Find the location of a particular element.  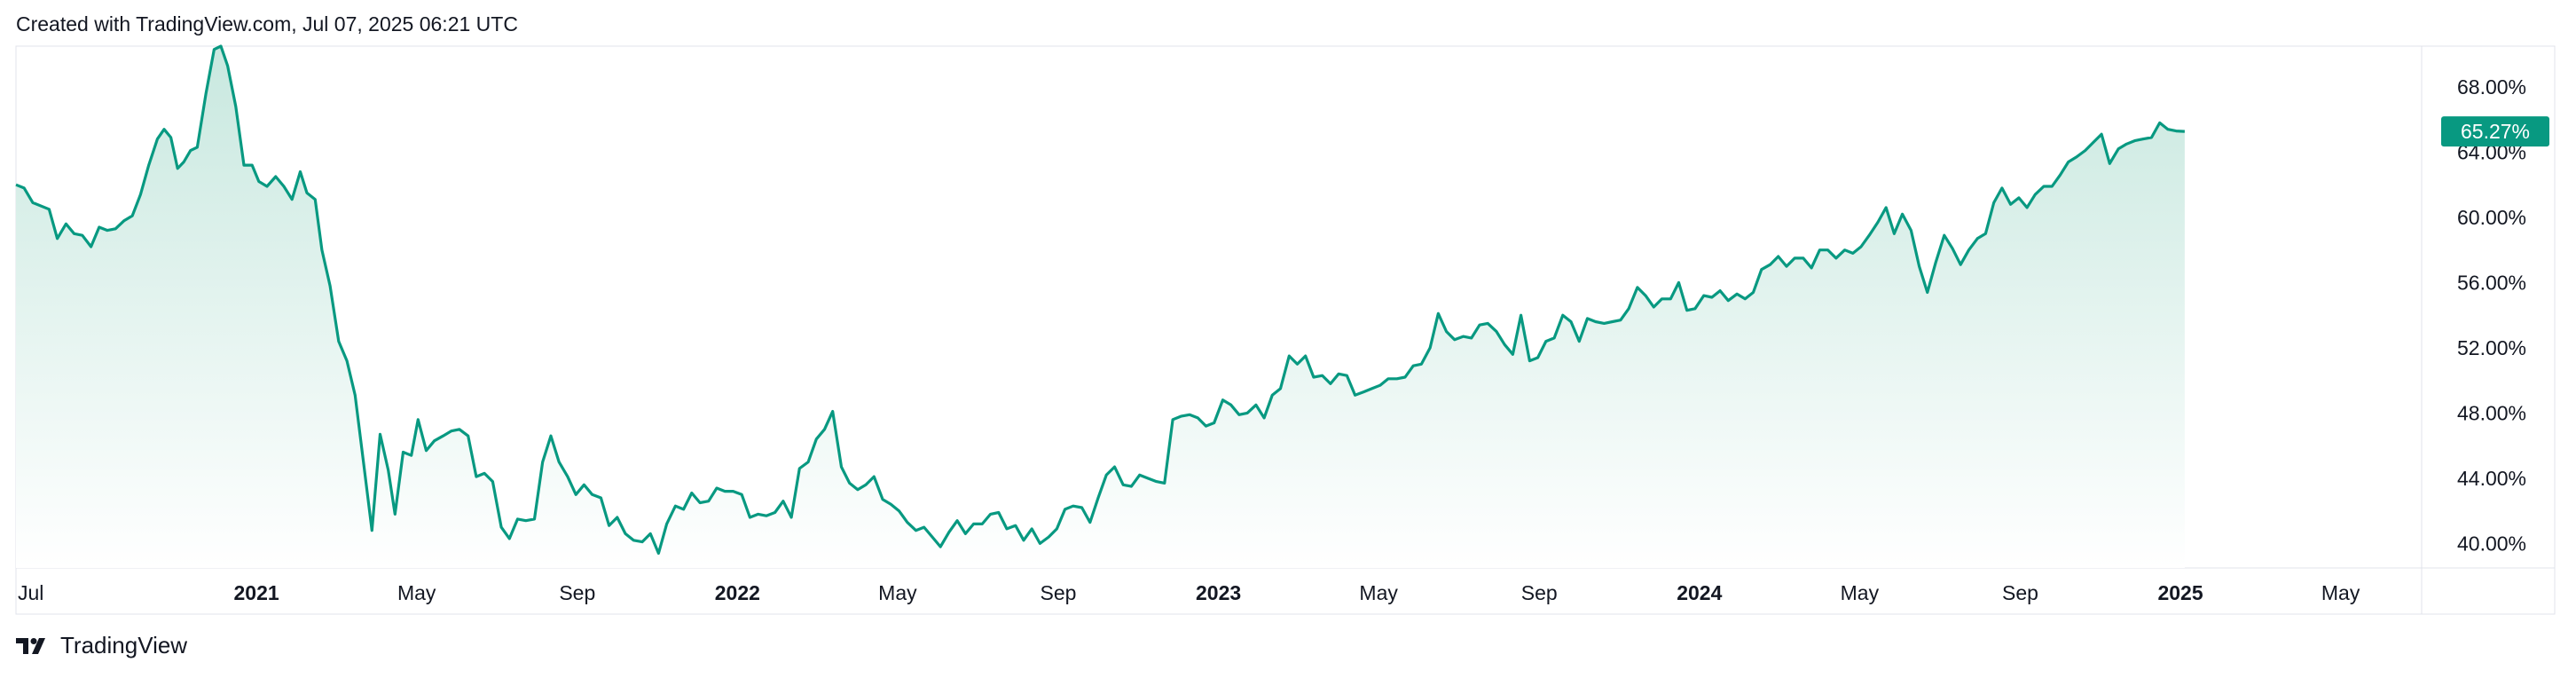

last-value-badge-label: 65.27% is located at coordinates (2495, 131).